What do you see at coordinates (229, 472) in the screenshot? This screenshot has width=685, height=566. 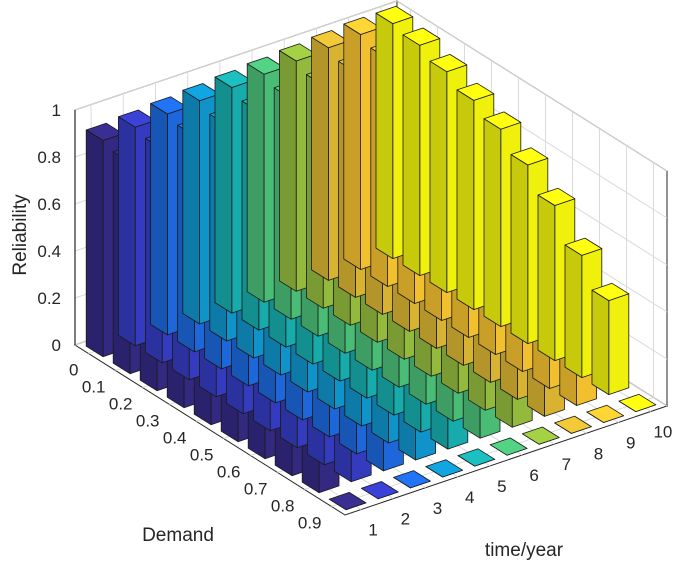 I see `demand-tick-label: 0.6` at bounding box center [229, 472].